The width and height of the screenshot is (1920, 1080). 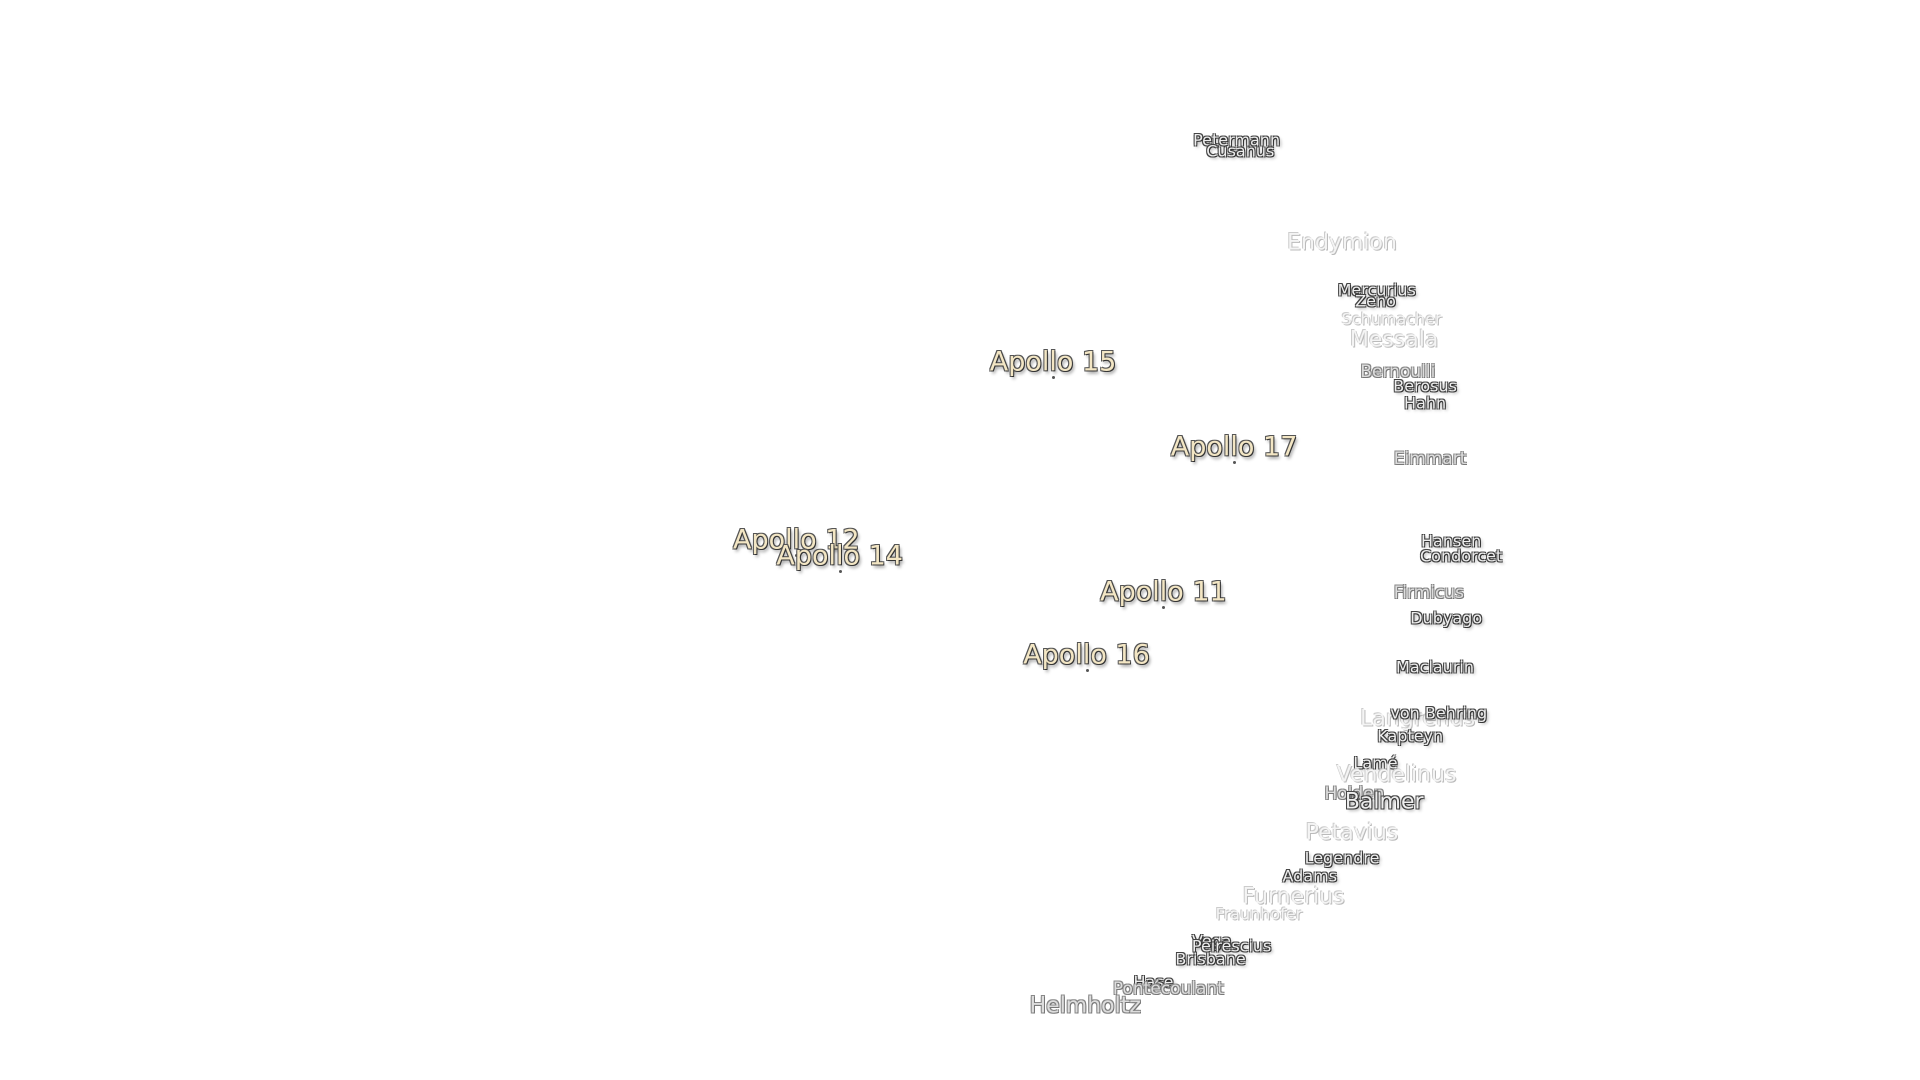 What do you see at coordinates (1240, 151) in the screenshot?
I see `crater-label: Cusanus` at bounding box center [1240, 151].